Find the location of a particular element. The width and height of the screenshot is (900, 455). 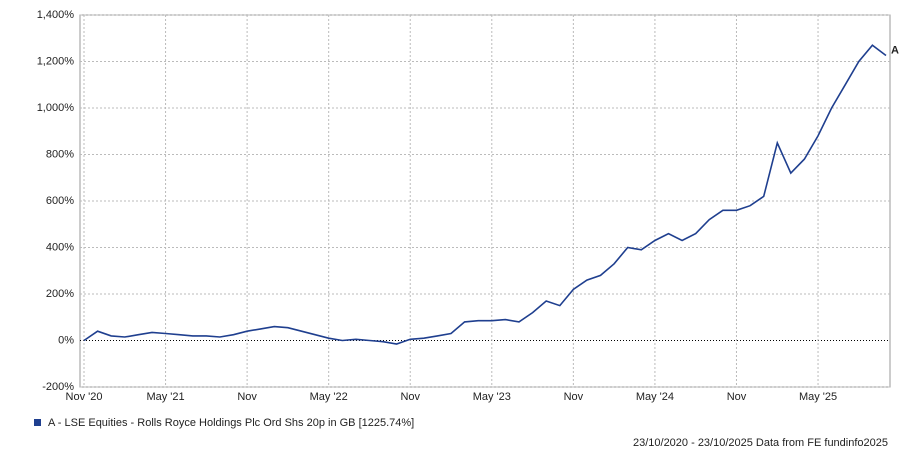

x-tick-label: May '22 is located at coordinates (329, 397).